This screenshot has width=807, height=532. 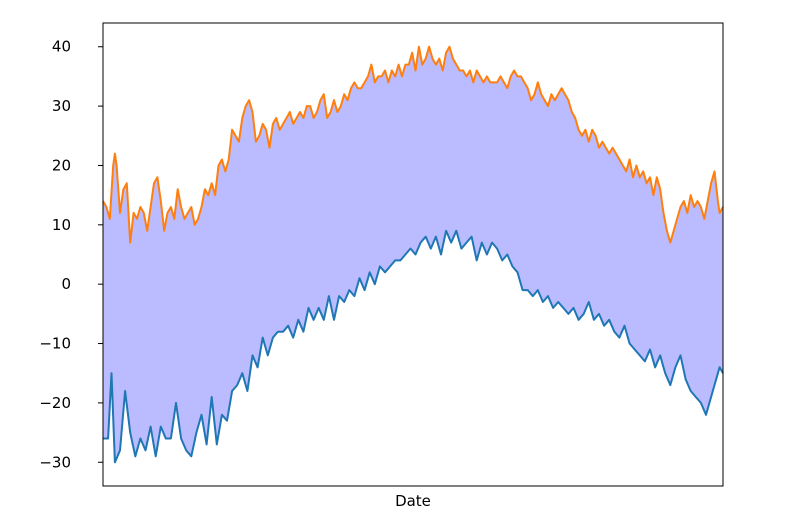 What do you see at coordinates (66, 284) in the screenshot?
I see `y-tick-label: 0` at bounding box center [66, 284].